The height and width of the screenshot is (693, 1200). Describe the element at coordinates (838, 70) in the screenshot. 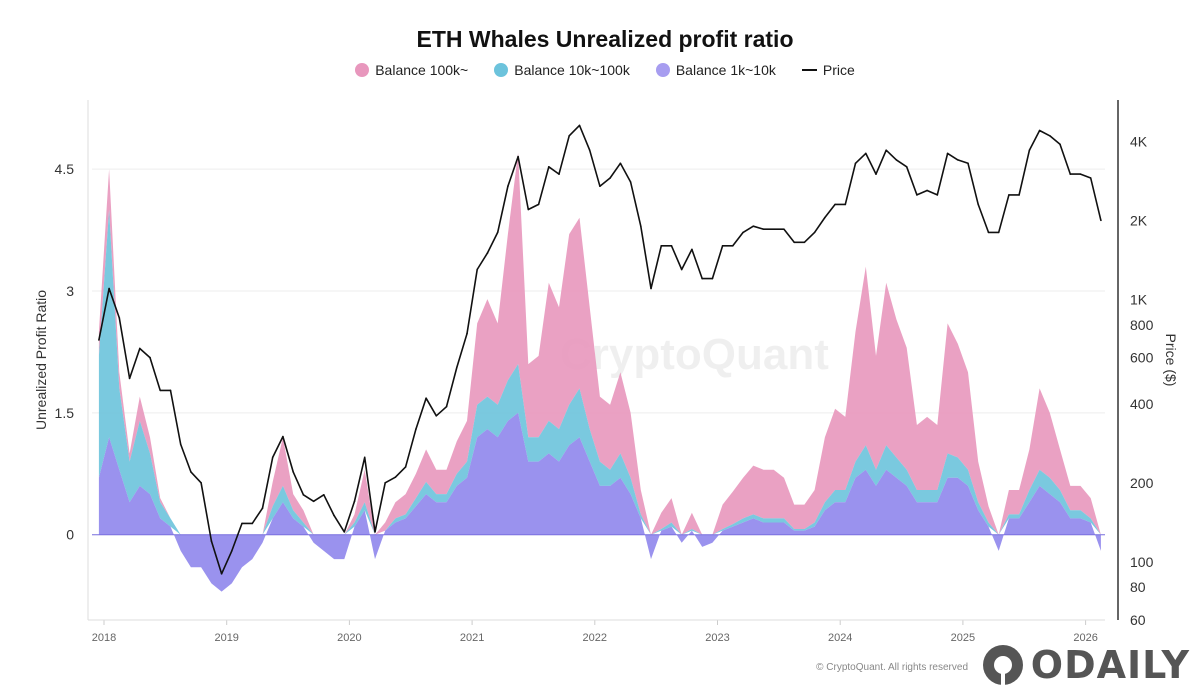

I see `legend-label: Price` at that location.